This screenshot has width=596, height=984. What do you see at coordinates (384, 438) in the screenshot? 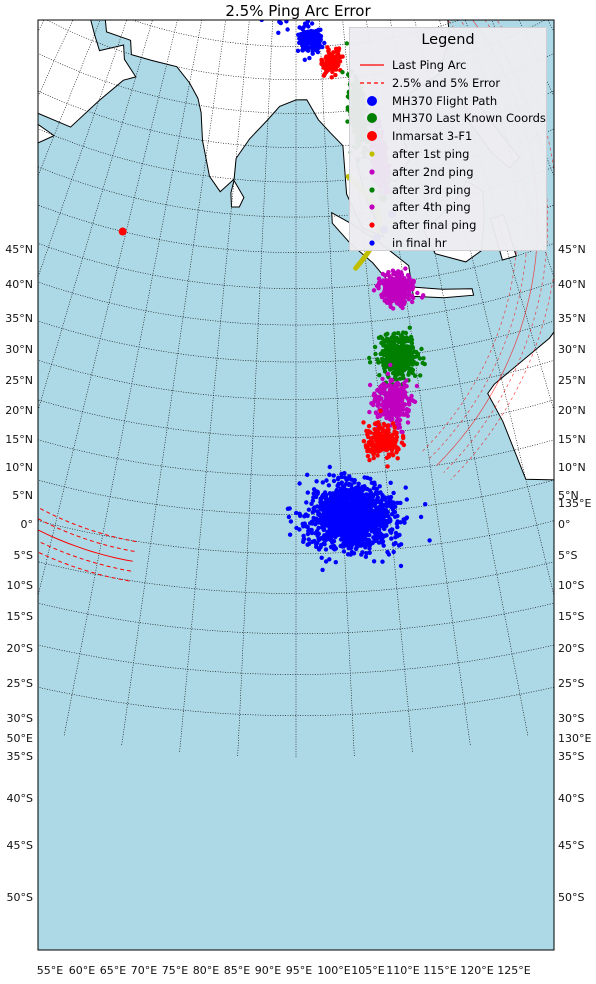
I see `track-cloud-south-red` at bounding box center [384, 438].